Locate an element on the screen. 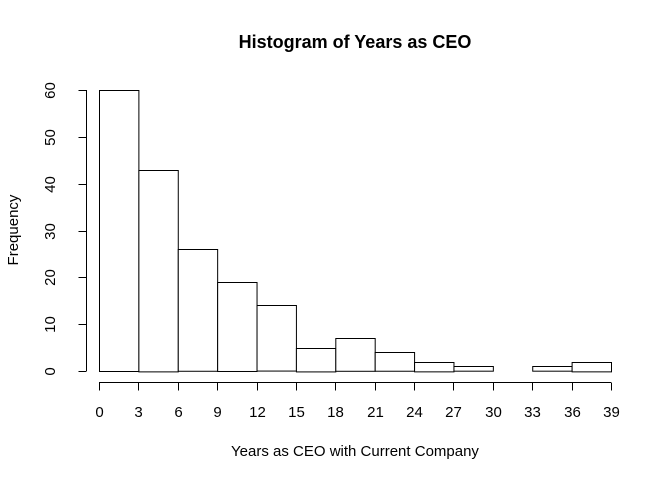  x-tick-label: 30 is located at coordinates (493, 412).